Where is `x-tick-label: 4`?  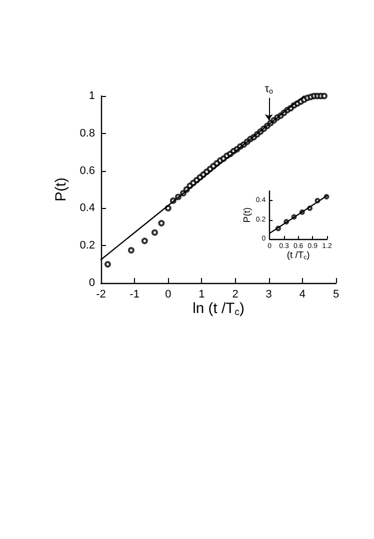
x-tick-label: 4 is located at coordinates (302, 294).